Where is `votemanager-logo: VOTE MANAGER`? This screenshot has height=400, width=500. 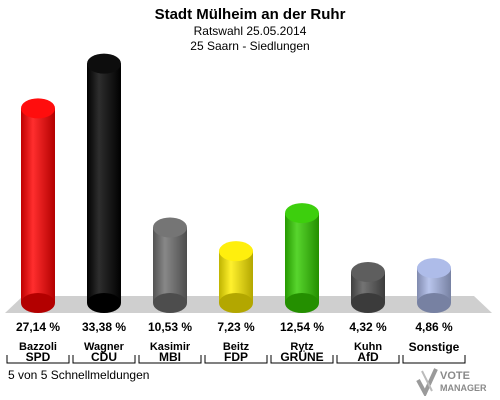 votemanager-logo: VOTE MANAGER is located at coordinates (451, 382).